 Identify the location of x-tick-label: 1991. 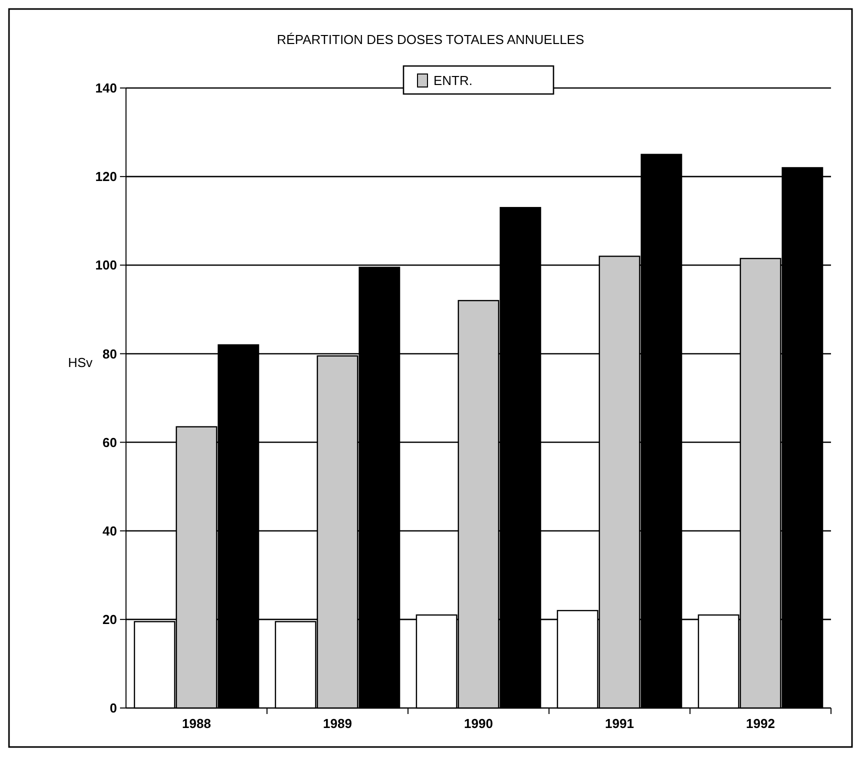
(619, 723).